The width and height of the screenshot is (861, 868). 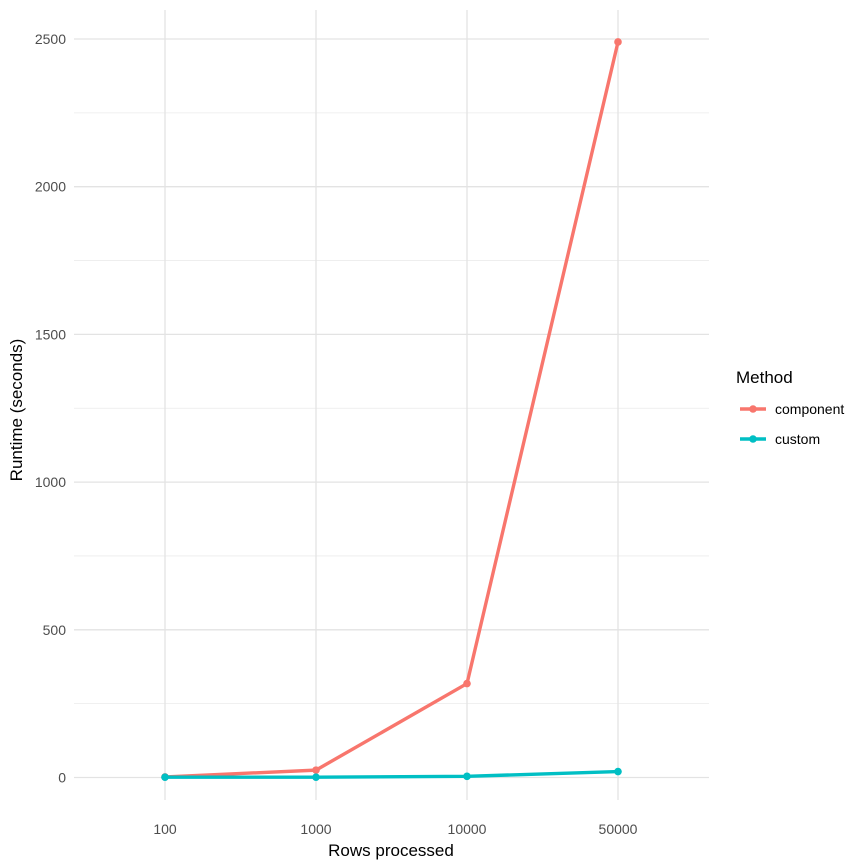 What do you see at coordinates (50, 334) in the screenshot?
I see `y-tick-label: 1500` at bounding box center [50, 334].